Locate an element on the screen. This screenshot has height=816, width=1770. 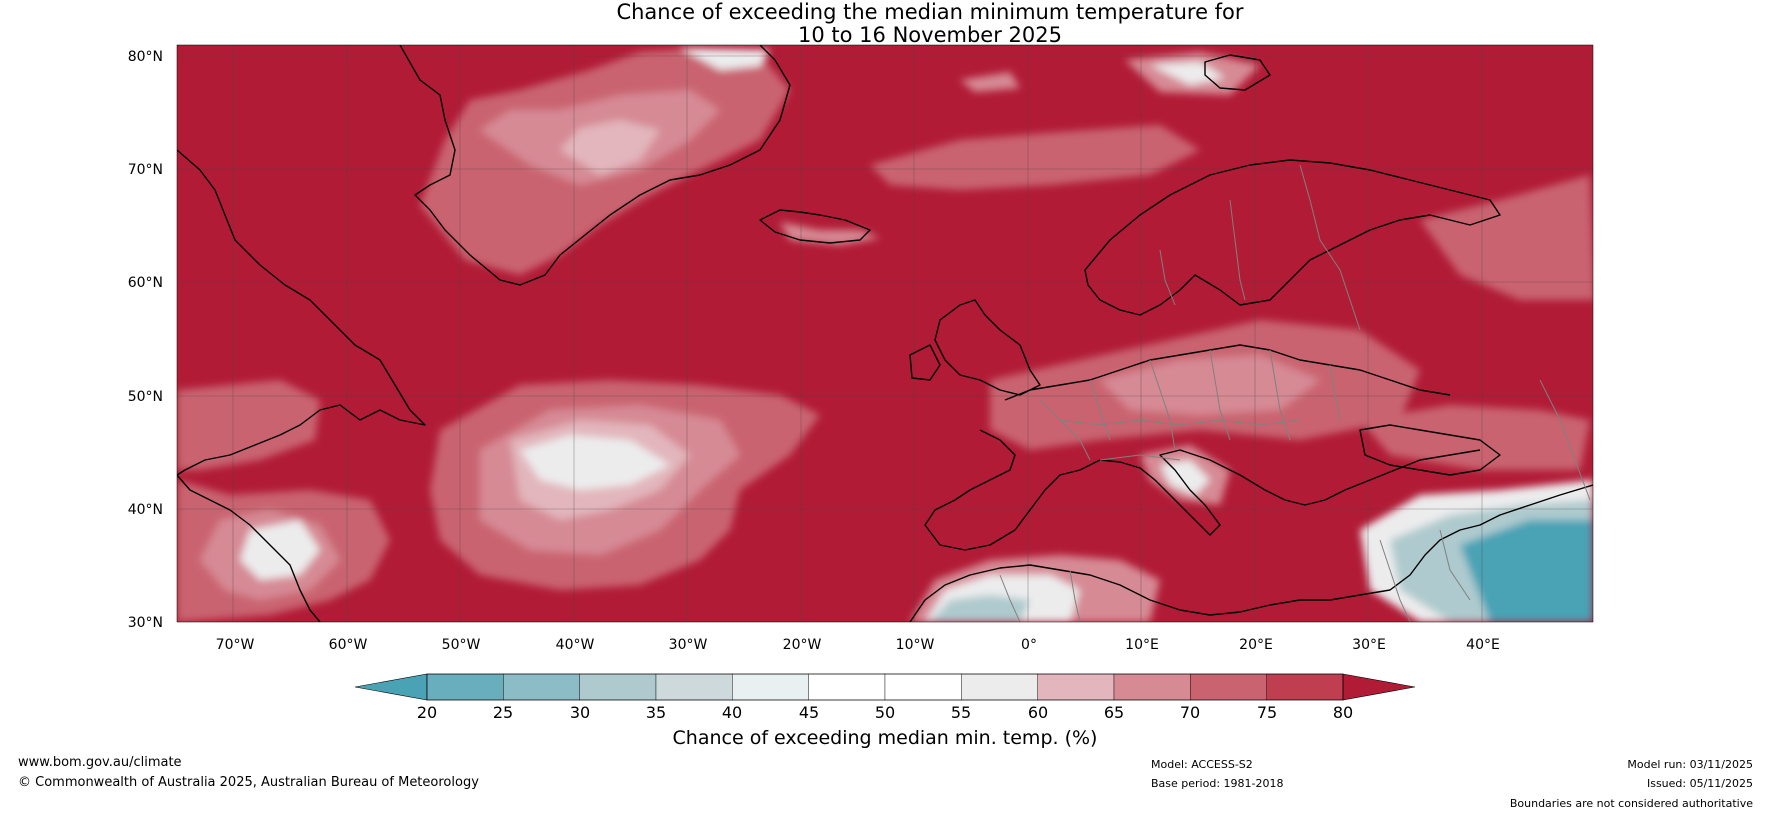
colorbar-labels: 20 25 30 35 40 45 50 55 60 65 70 75 80 is located at coordinates (885, 712).